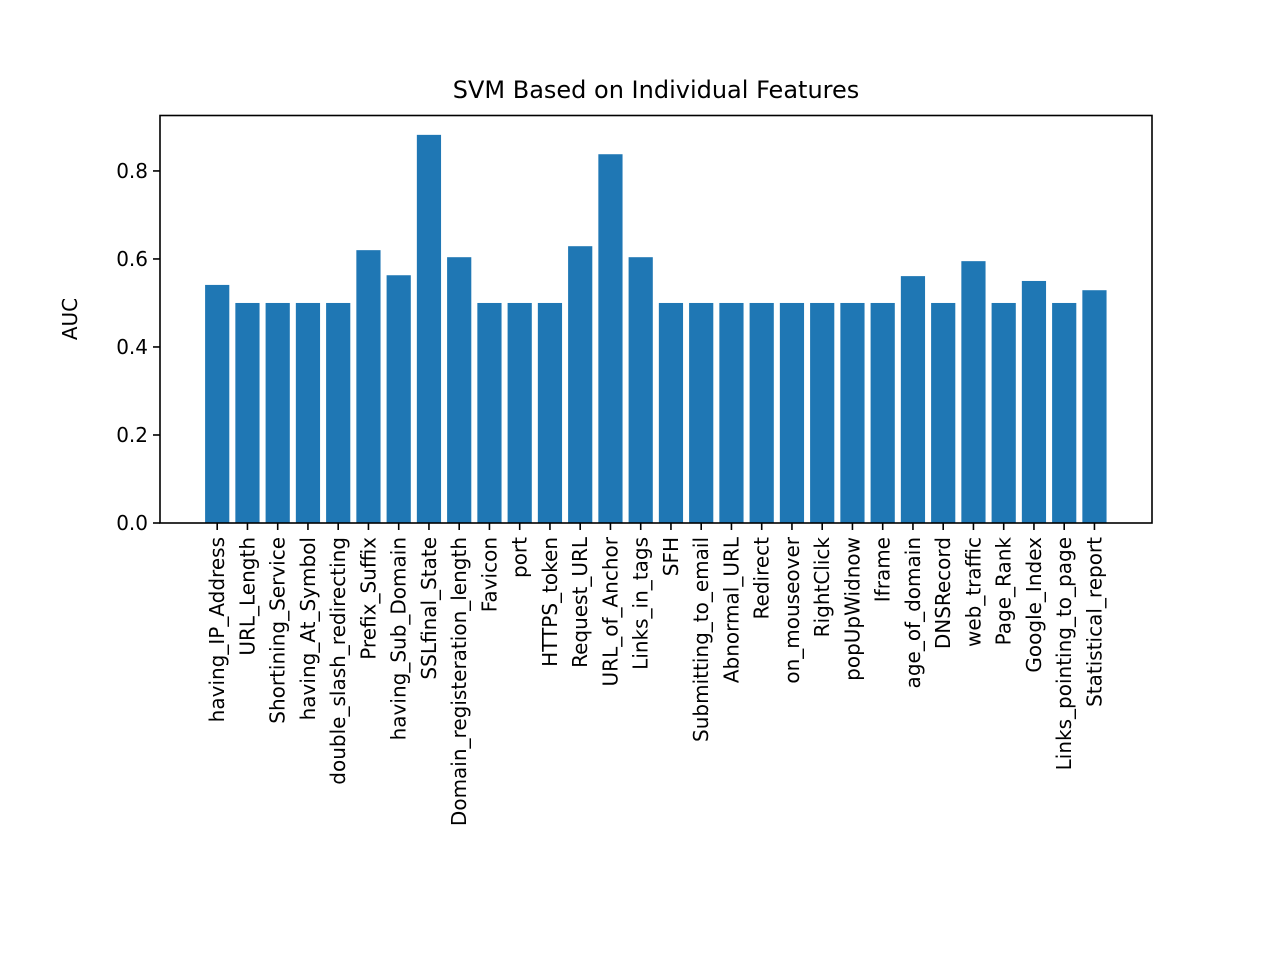 The height and width of the screenshot is (960, 1280). I want to click on y-tick-label: 0.4, so click(132, 347).